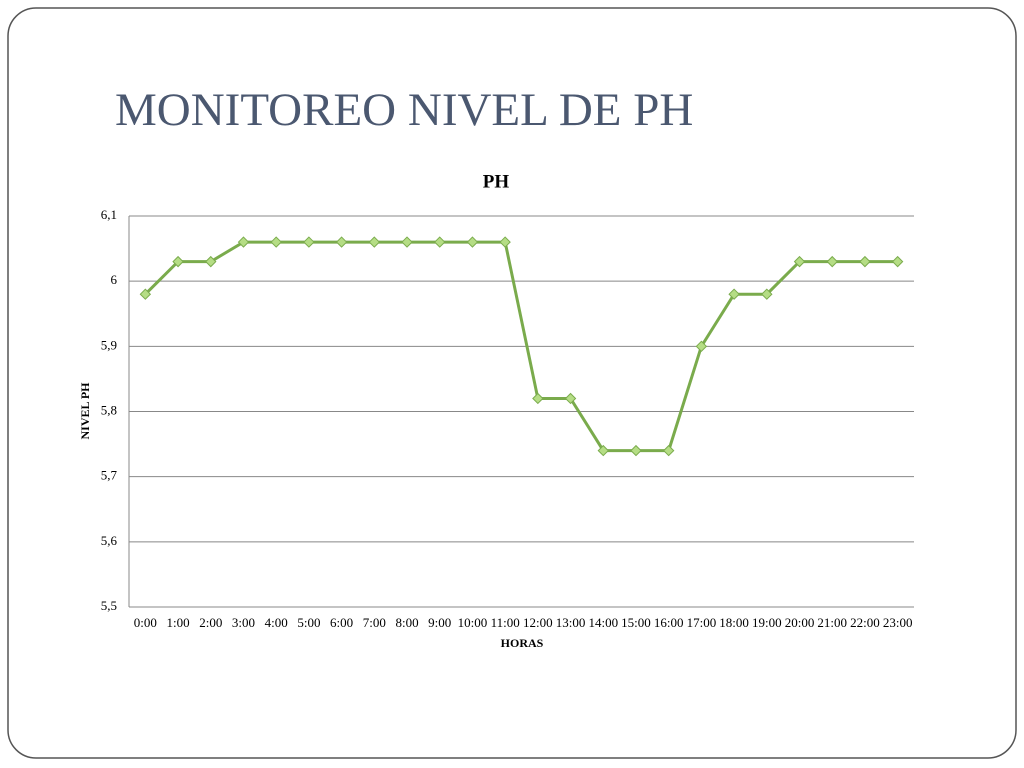 This screenshot has width=1024, height=768. What do you see at coordinates (800, 622) in the screenshot?
I see `x-tick-label: 20:00` at bounding box center [800, 622].